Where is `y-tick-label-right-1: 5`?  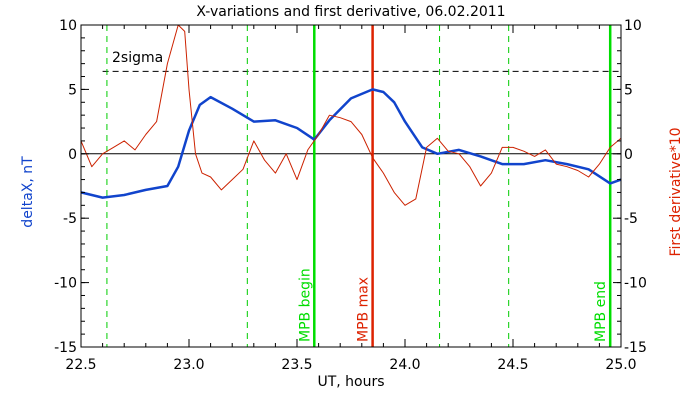 y-tick-label-right-1: 5 is located at coordinates (628, 90).